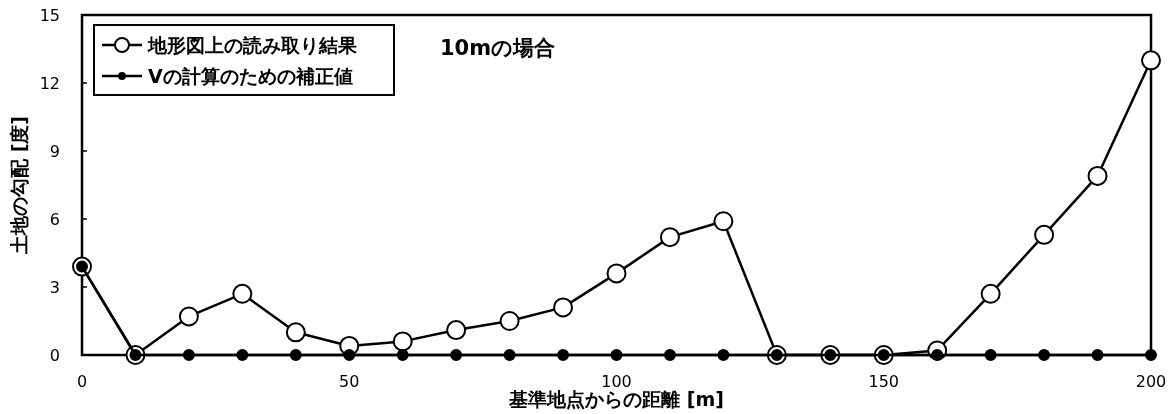  What do you see at coordinates (250, 76) in the screenshot?
I see `legend-label: Vの計算のための補正値` at bounding box center [250, 76].